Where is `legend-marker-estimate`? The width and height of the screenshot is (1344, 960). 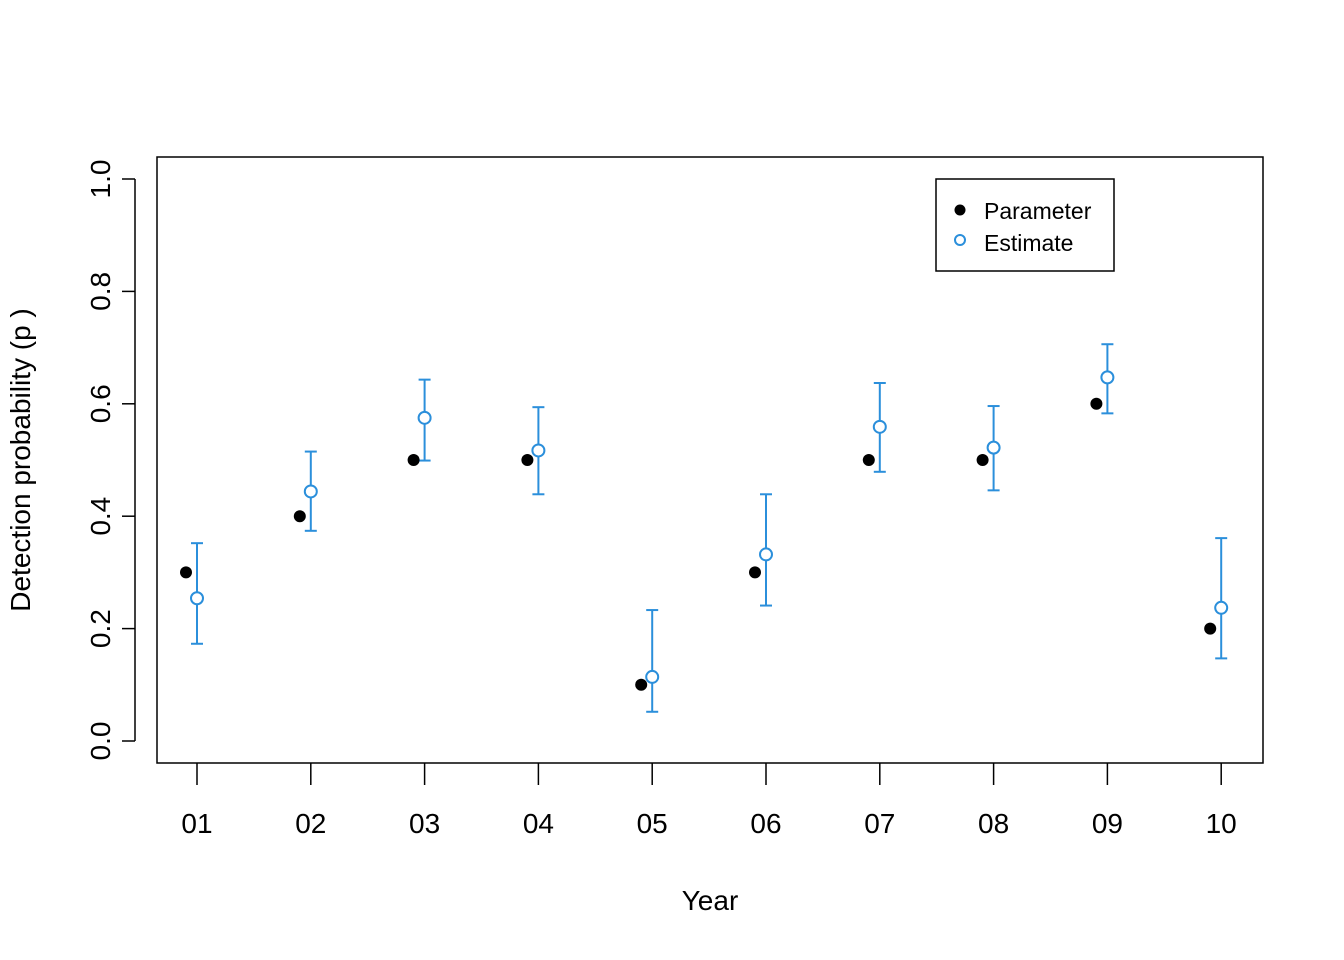
legend-marker-estimate is located at coordinates (960, 240).